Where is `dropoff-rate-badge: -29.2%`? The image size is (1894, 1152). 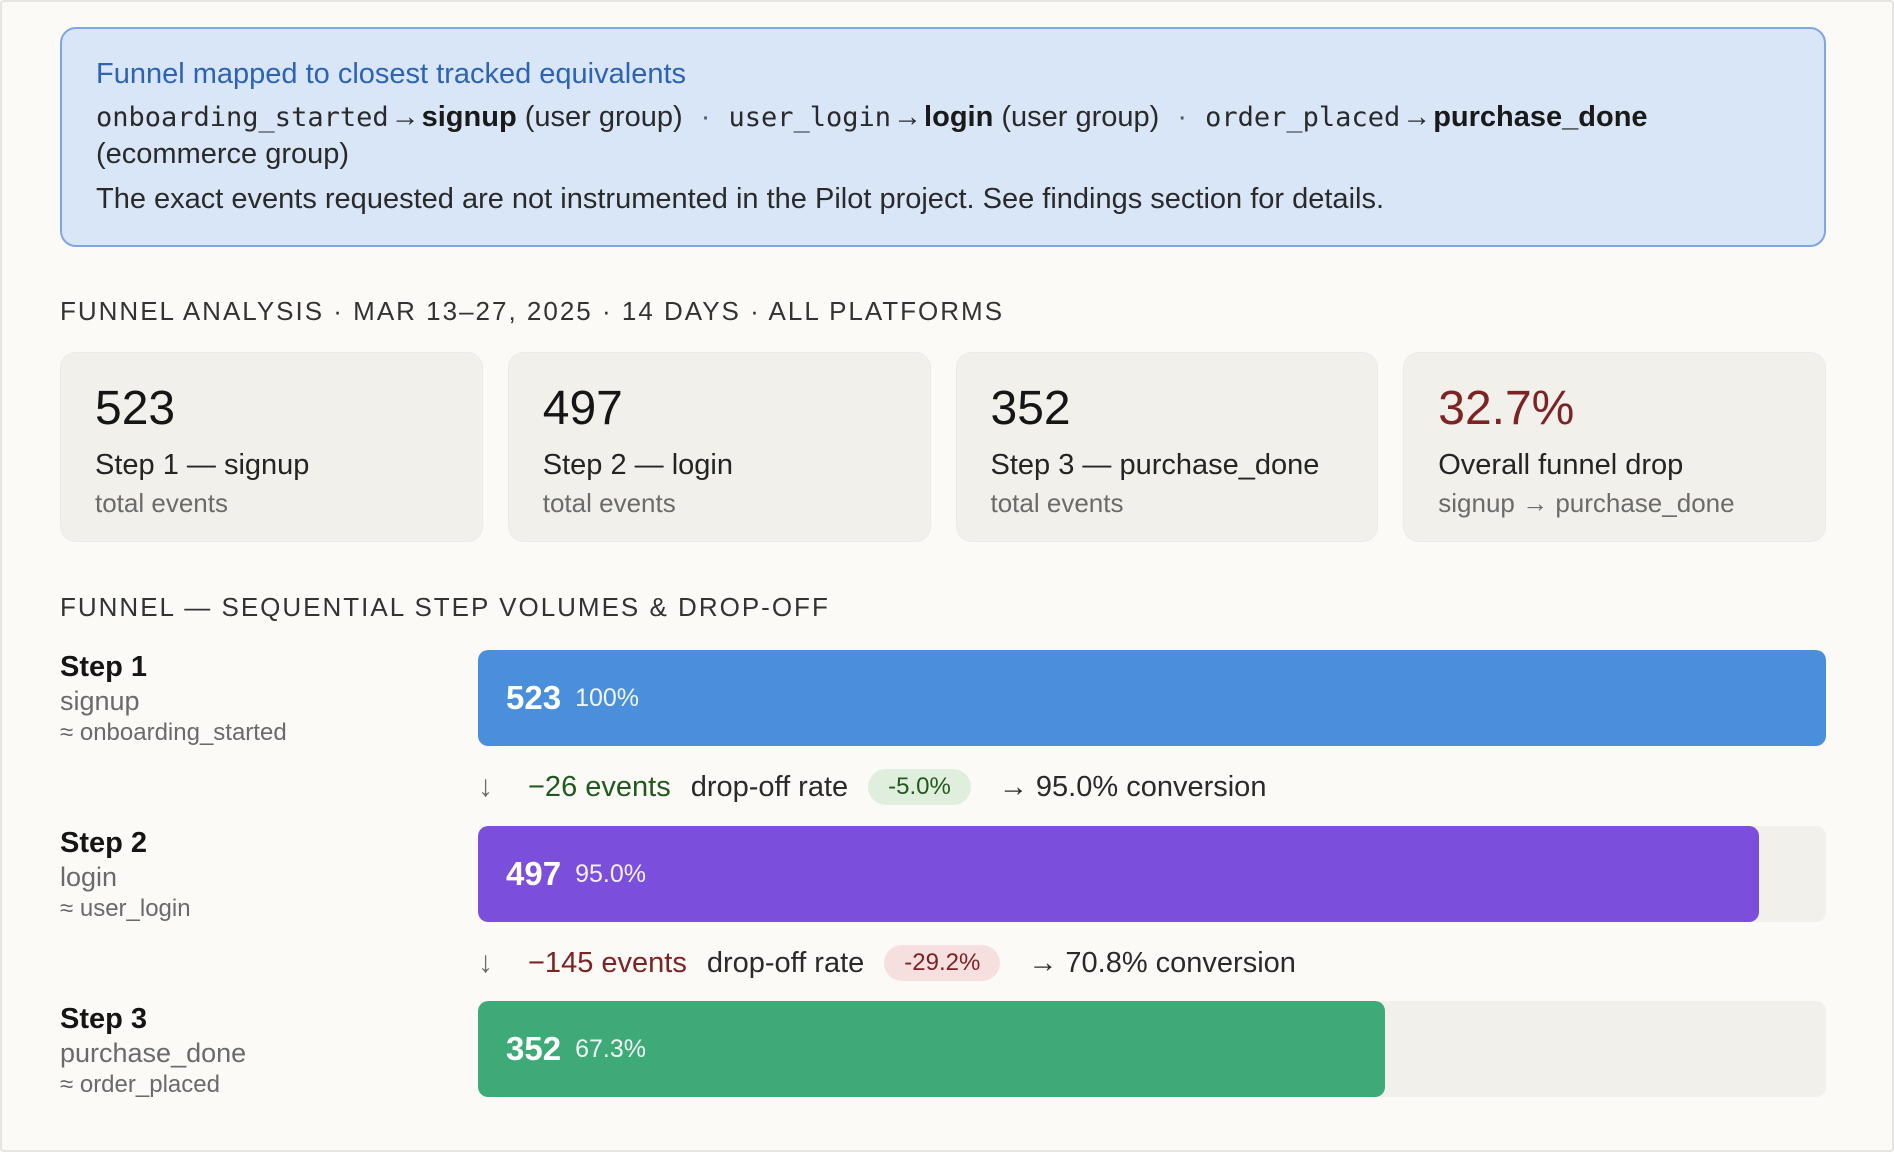
dropoff-rate-badge: -29.2% is located at coordinates (942, 963).